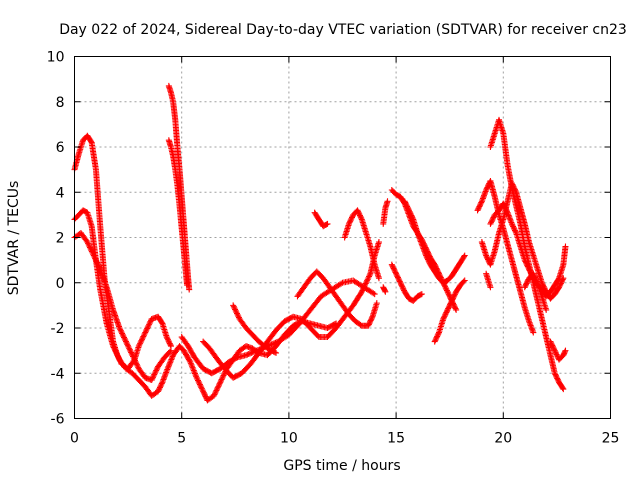 Image resolution: width=640 pixels, height=480 pixels. Describe the element at coordinates (490, 287) in the screenshot. I see `data-point-track22` at that location.